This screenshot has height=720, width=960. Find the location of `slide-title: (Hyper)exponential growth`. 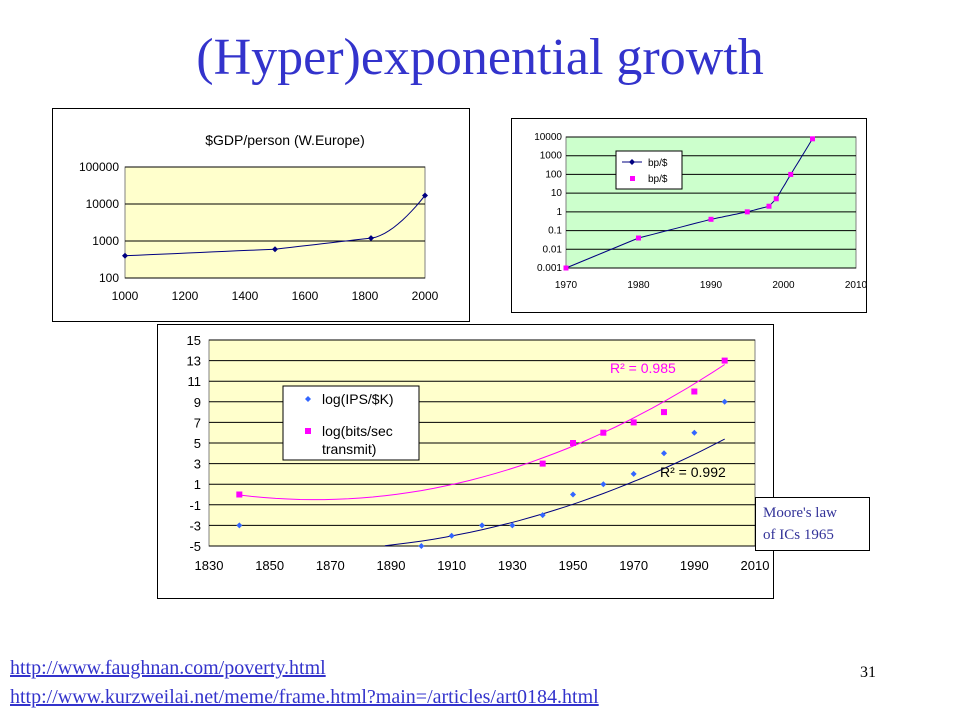

slide-title: (Hyper)exponential growth is located at coordinates (480, 57).